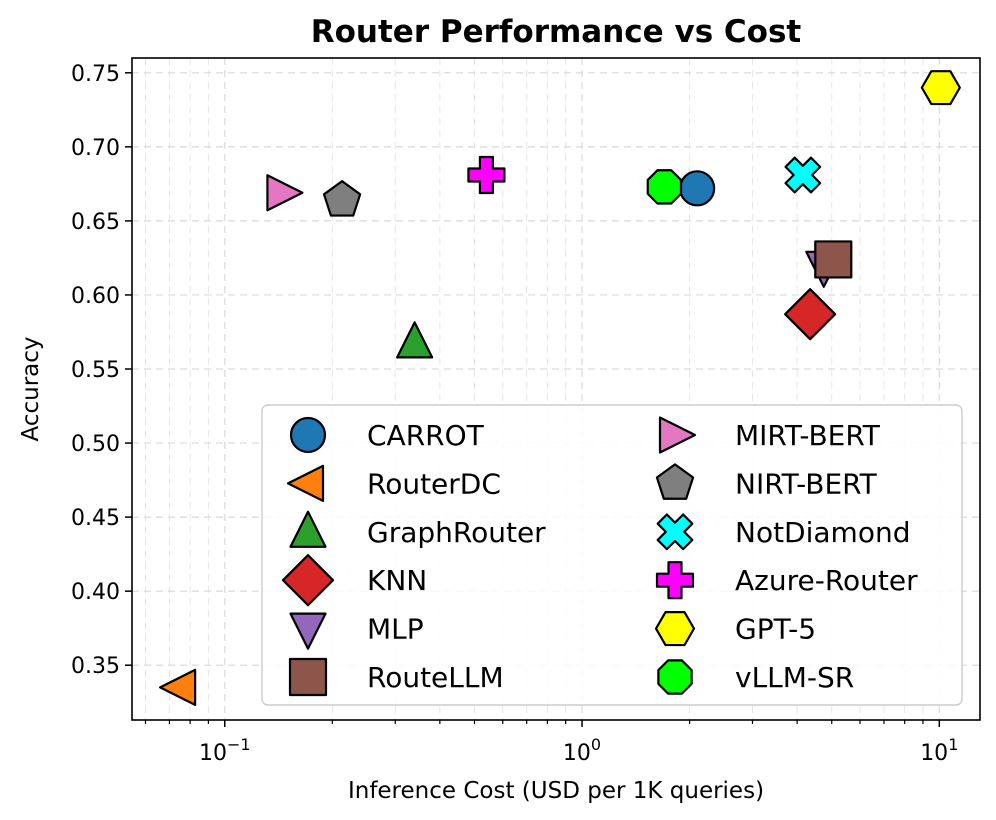 This screenshot has height=820, width=996. I want to click on legend-entry-routerdc: RouterDC, so click(393, 483).